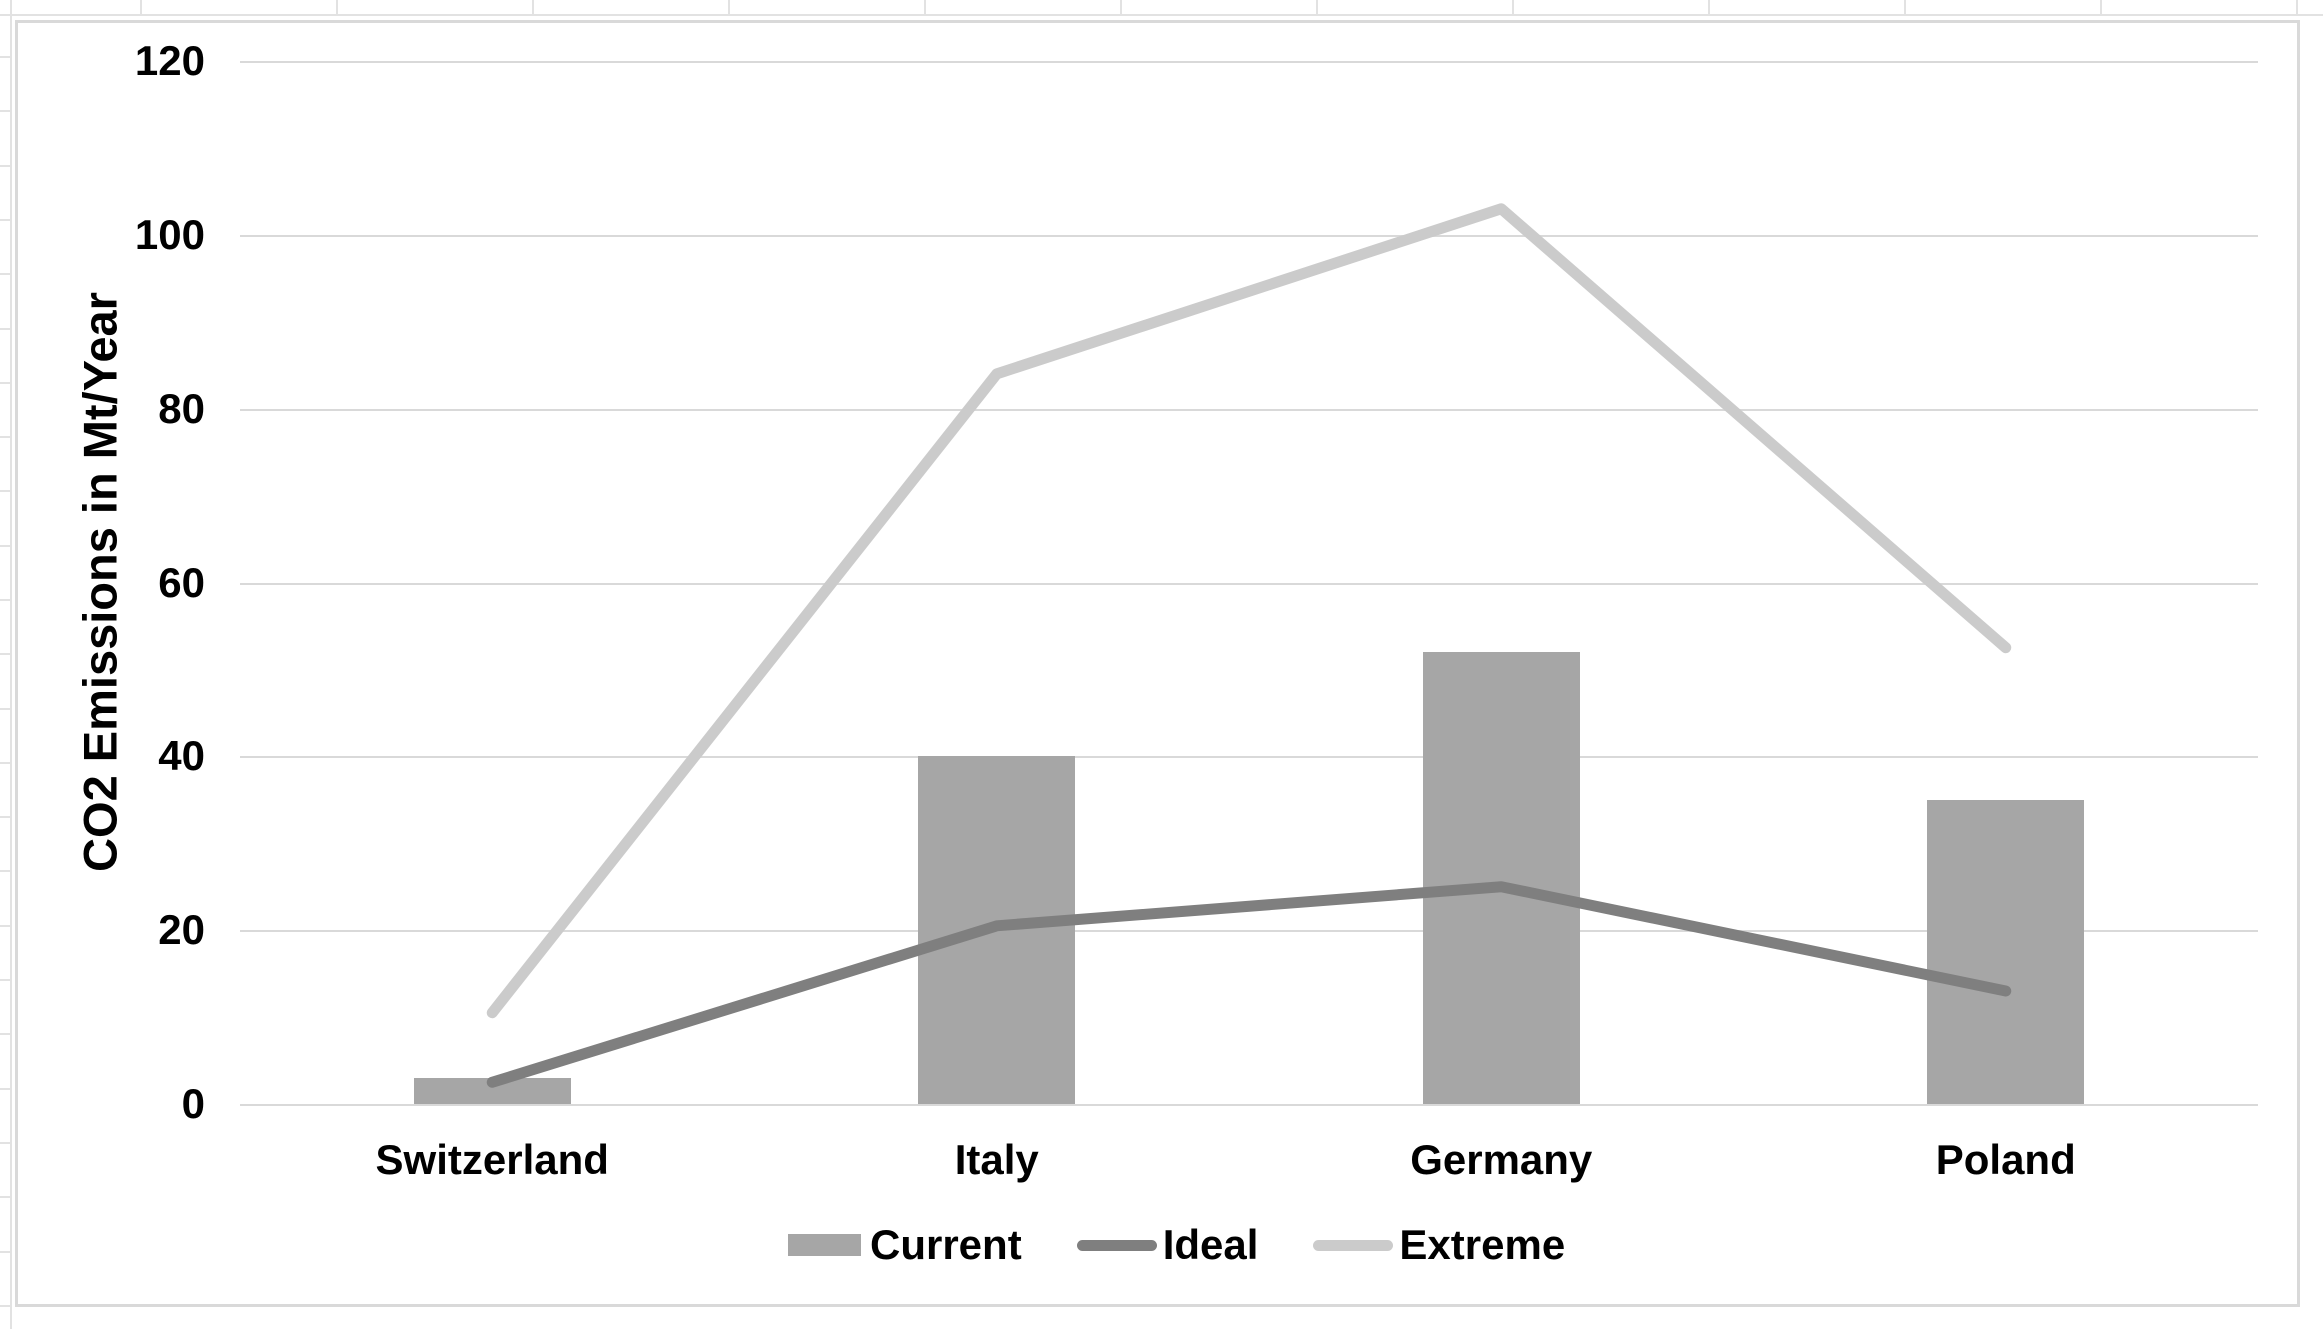 The image size is (2323, 1329). Describe the element at coordinates (1116, 1245) in the screenshot. I see `legend-swatch-line-ideal` at that location.